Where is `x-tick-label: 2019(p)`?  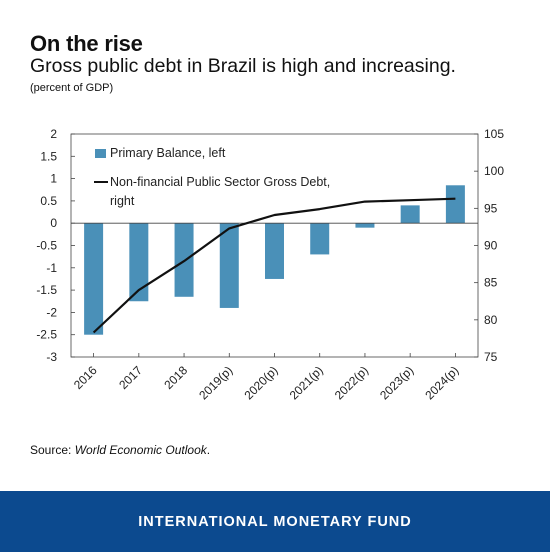 x-tick-label: 2019(p) is located at coordinates (215, 382).